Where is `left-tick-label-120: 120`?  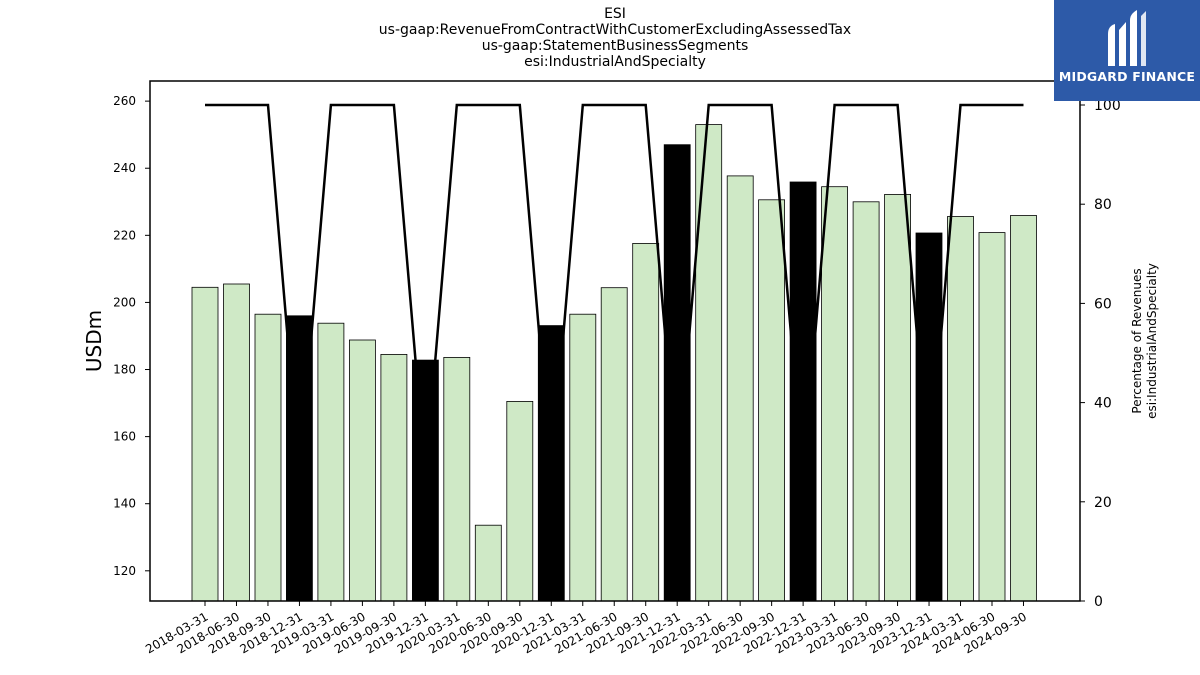
left-tick-label-120: 120 is located at coordinates (124, 571).